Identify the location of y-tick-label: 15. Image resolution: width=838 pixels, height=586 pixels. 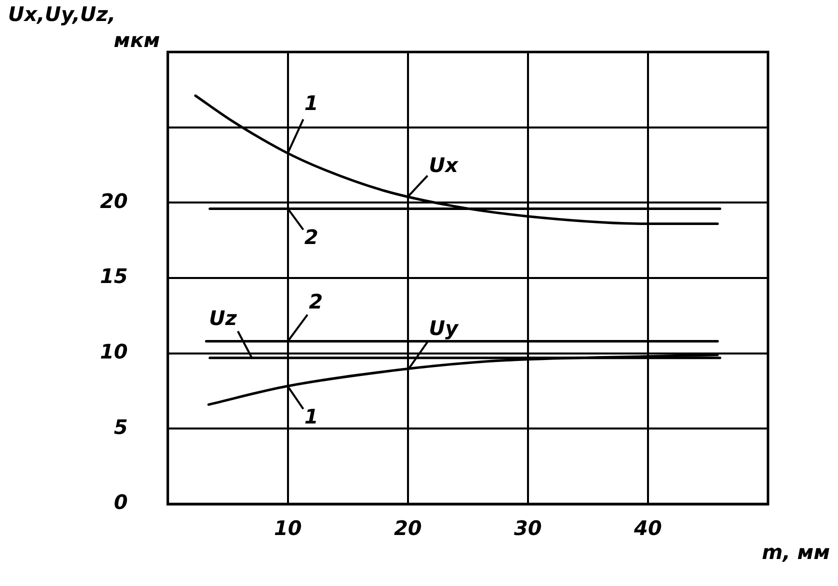
(114, 276).